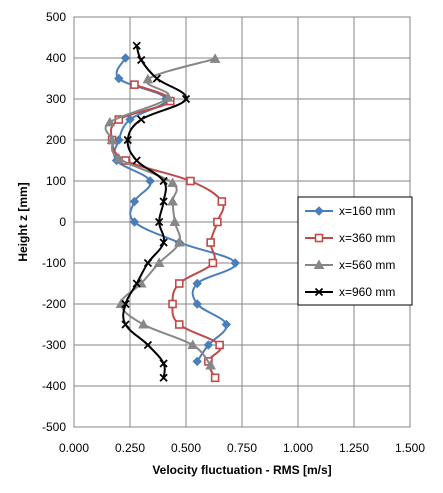 This screenshot has height=493, width=443. I want to click on y-tick-label: -300, so click(54, 345).